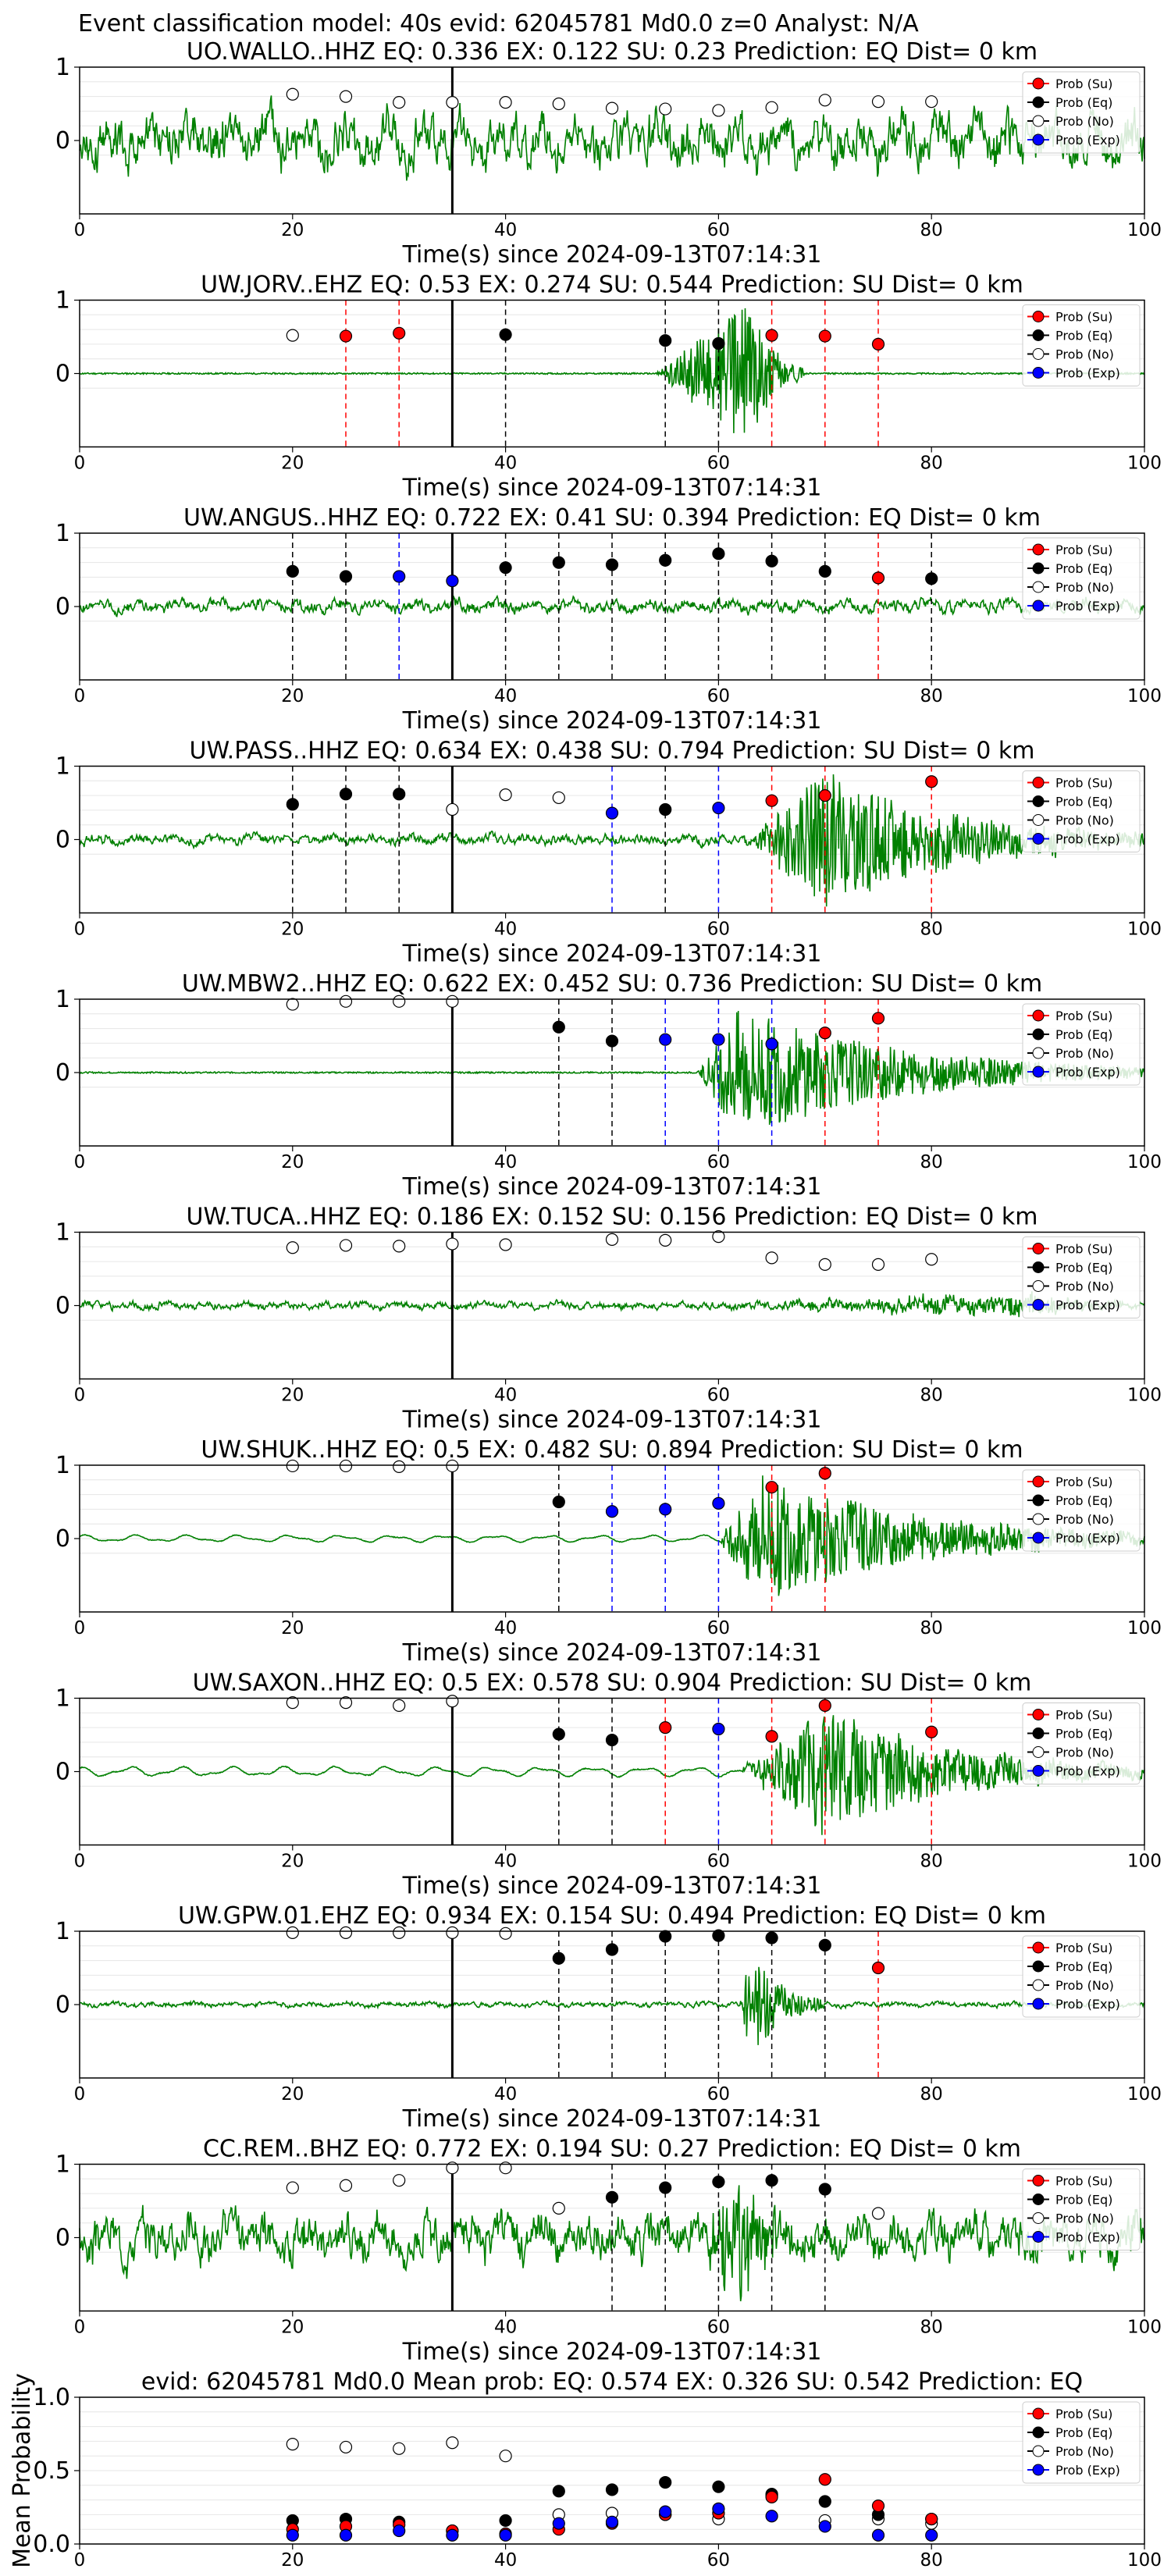 The width and height of the screenshot is (1171, 2576). Describe the element at coordinates (62, 374) in the screenshot. I see `y-tick-label: 0` at that location.